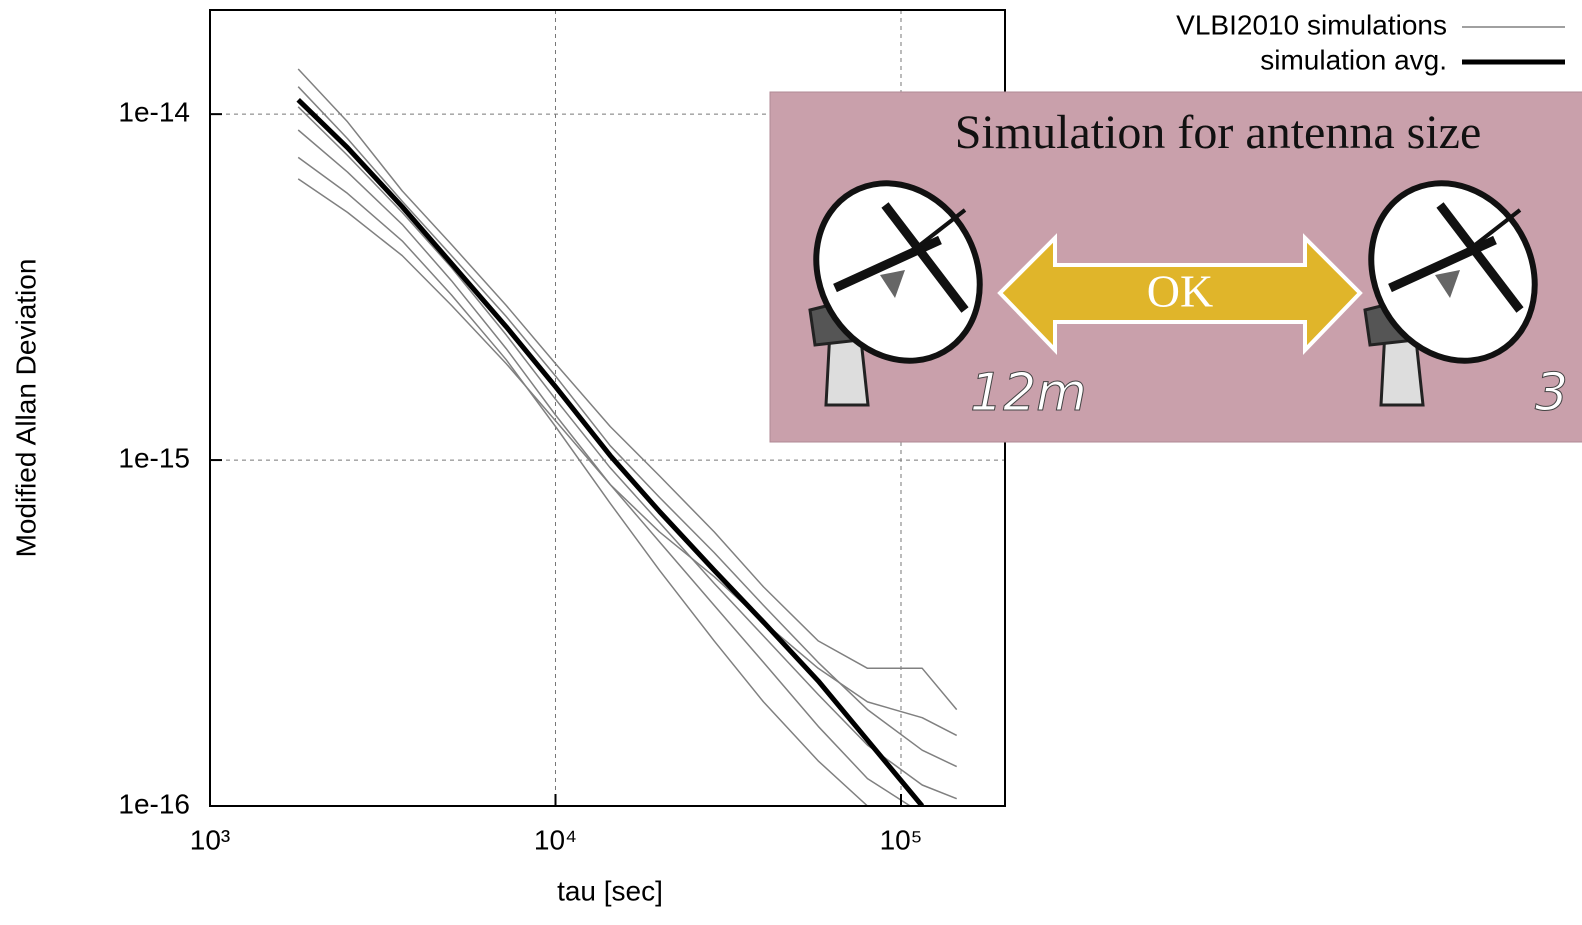  I want to click on arrow-label: OK, so click(1180, 291).